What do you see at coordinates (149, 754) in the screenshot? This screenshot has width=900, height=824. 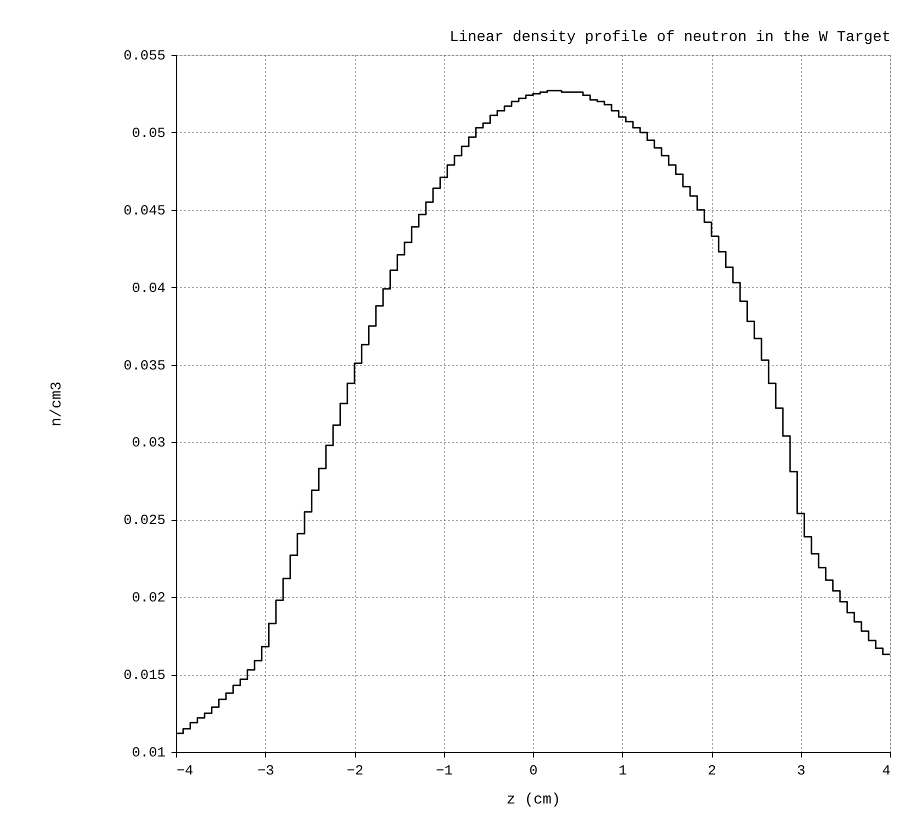 I see `y-tick-label: 0.01` at bounding box center [149, 754].